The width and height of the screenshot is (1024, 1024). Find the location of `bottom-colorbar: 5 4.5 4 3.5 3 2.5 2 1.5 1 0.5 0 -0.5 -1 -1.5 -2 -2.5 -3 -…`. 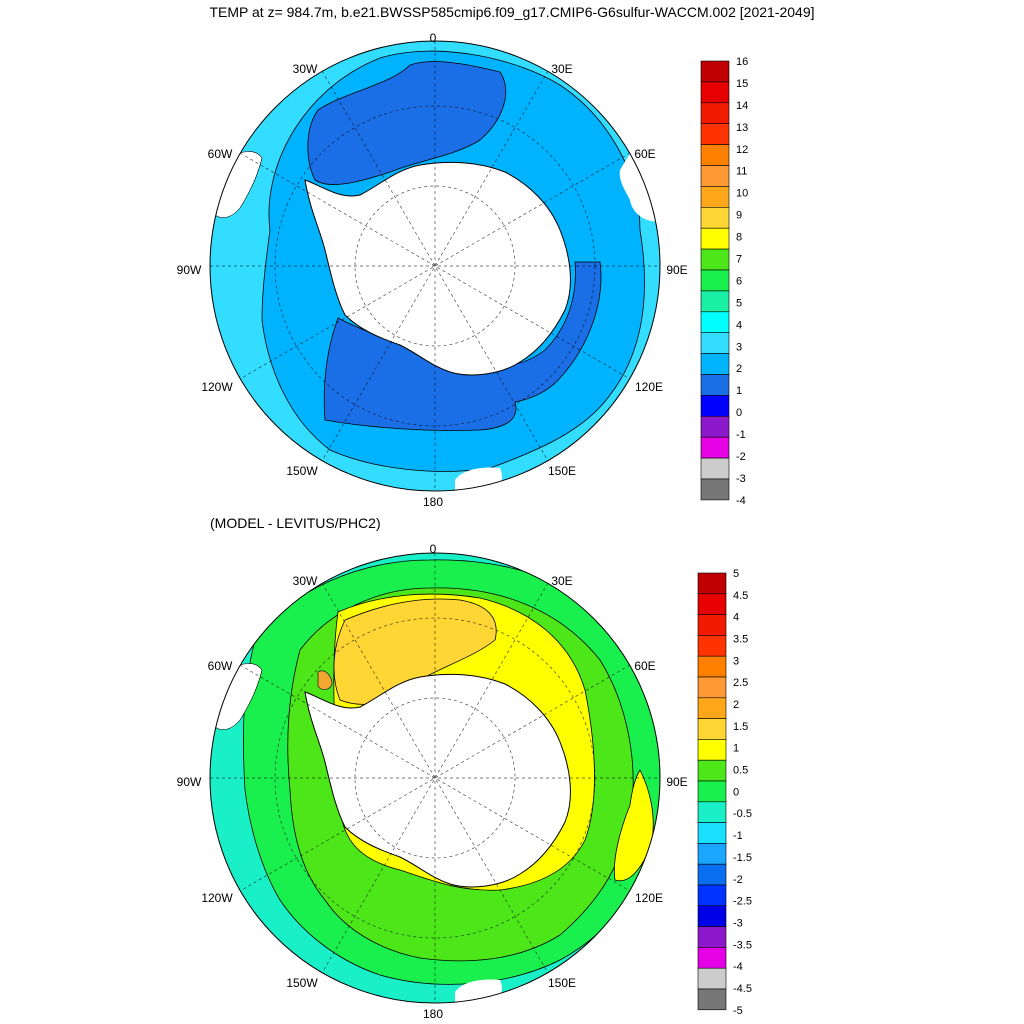

bottom-colorbar: 5 4.5 4 3.5 3 2.5 2 1.5 1 0.5 0 -0.5 -1 -1.5 -2 -2.5 -3 -… is located at coordinates (724, 792).